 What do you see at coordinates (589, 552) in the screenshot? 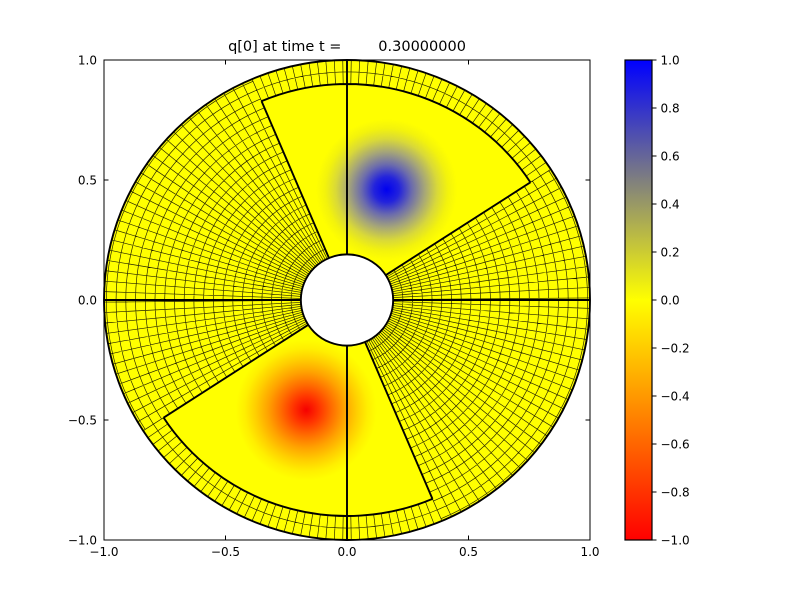
I see `x-tick-label: 1.0` at bounding box center [589, 552].